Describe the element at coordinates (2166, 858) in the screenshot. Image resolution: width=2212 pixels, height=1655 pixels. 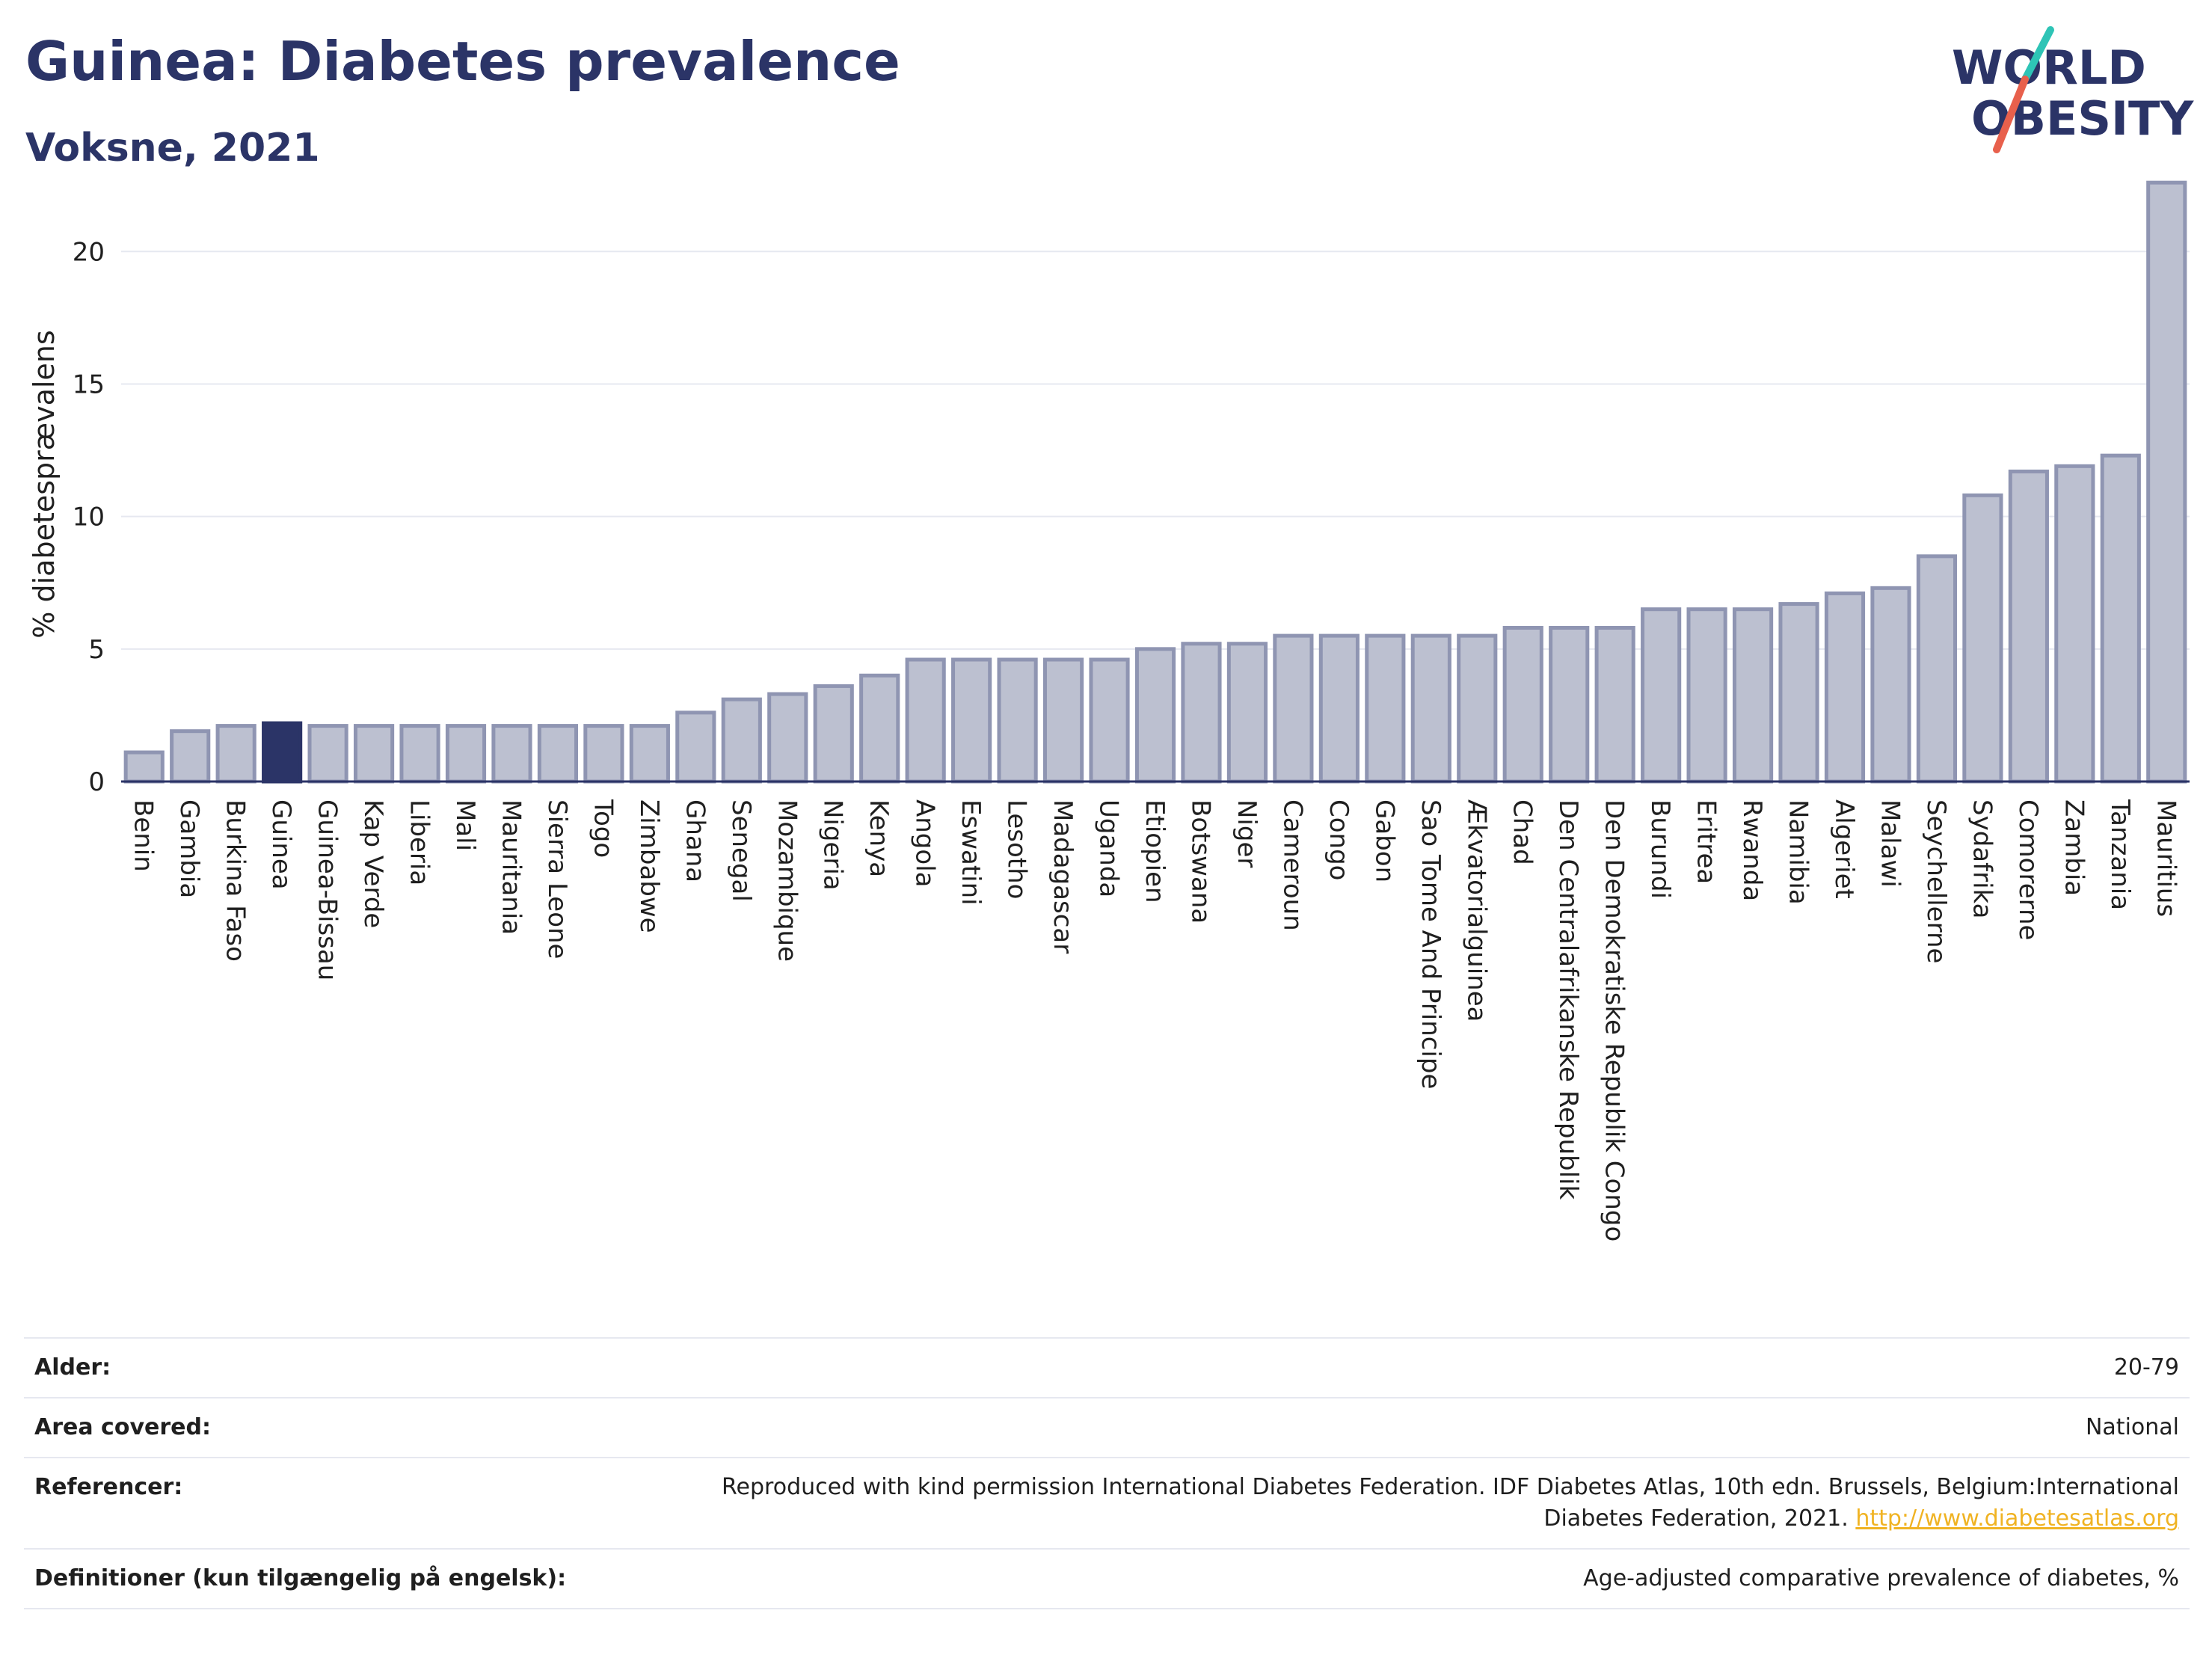
I see `x-tick-label: Mauritius` at that location.